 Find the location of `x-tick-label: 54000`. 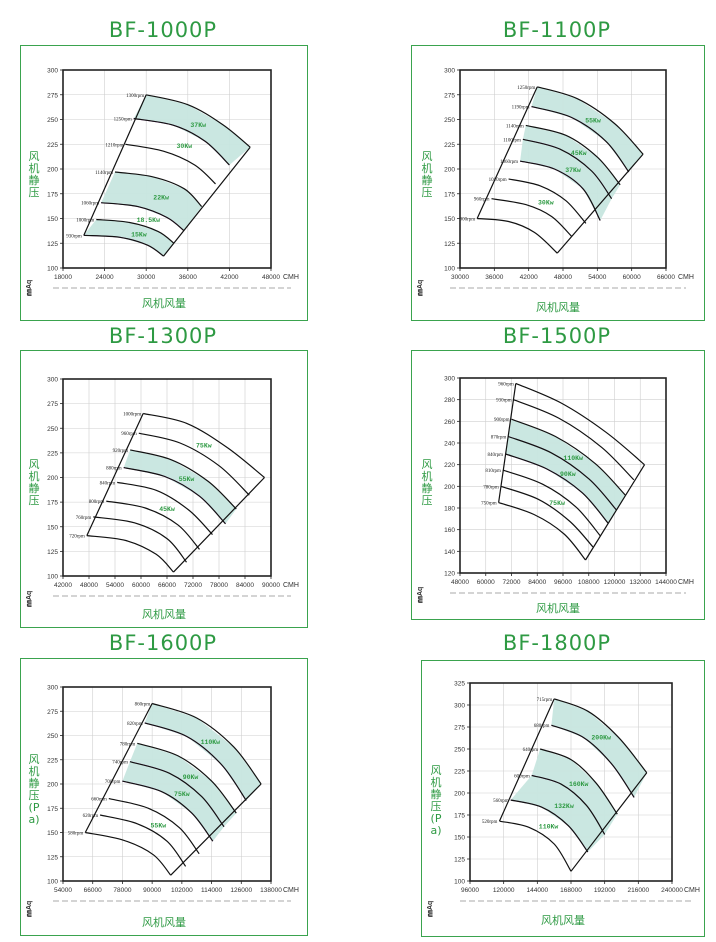

x-tick-label: 54000 is located at coordinates (597, 277).